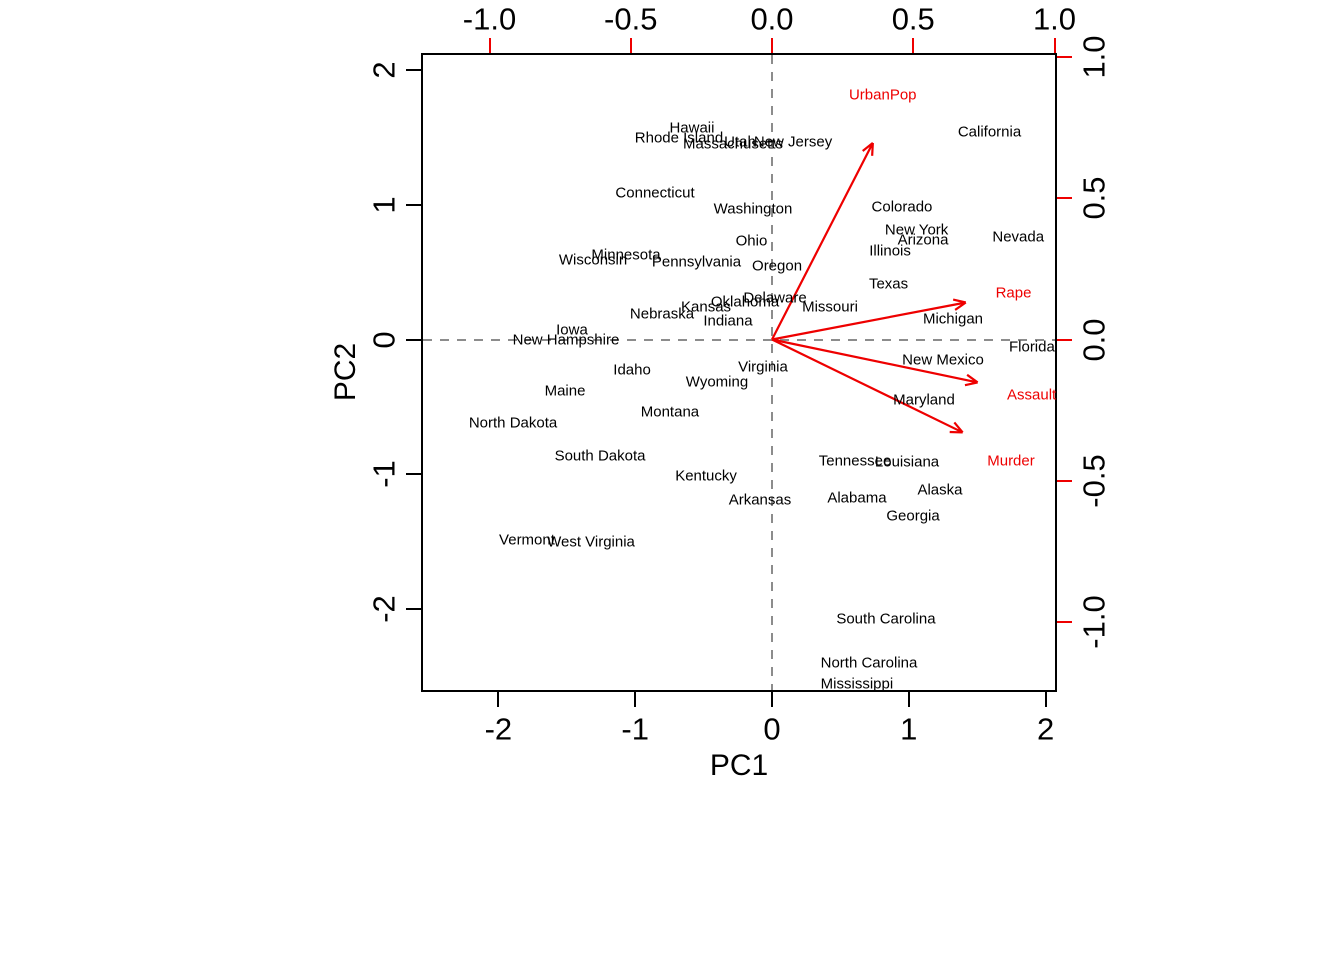 This screenshot has height=960, width=1344. Describe the element at coordinates (943, 360) in the screenshot. I see `state-label: New Mexico` at that location.